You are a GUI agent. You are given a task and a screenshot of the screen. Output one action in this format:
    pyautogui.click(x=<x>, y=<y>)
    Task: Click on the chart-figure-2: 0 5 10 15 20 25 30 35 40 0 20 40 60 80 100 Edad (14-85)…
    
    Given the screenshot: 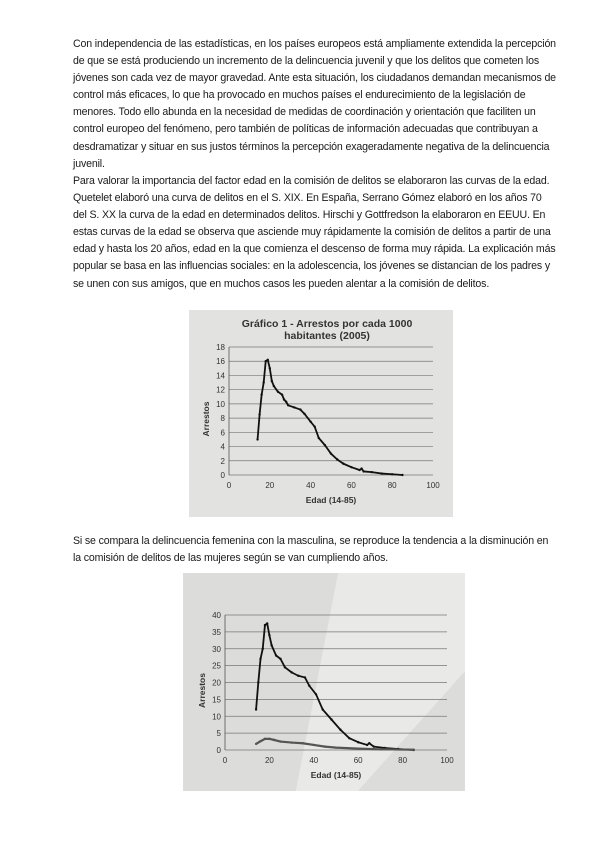 What is the action you would take?
    pyautogui.click(x=324, y=682)
    